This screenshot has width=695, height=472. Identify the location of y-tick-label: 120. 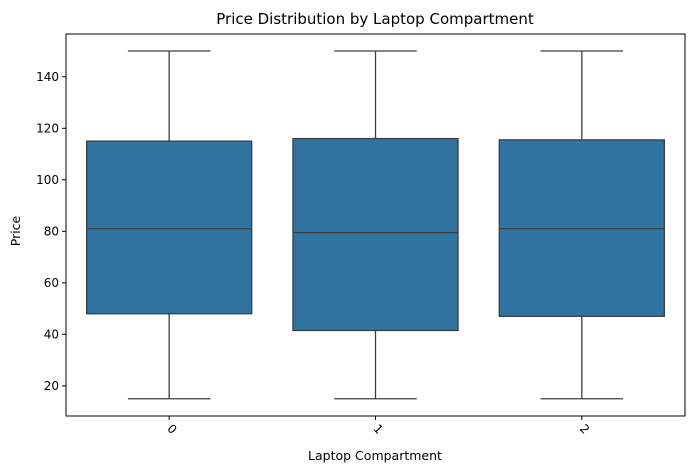
(47, 128).